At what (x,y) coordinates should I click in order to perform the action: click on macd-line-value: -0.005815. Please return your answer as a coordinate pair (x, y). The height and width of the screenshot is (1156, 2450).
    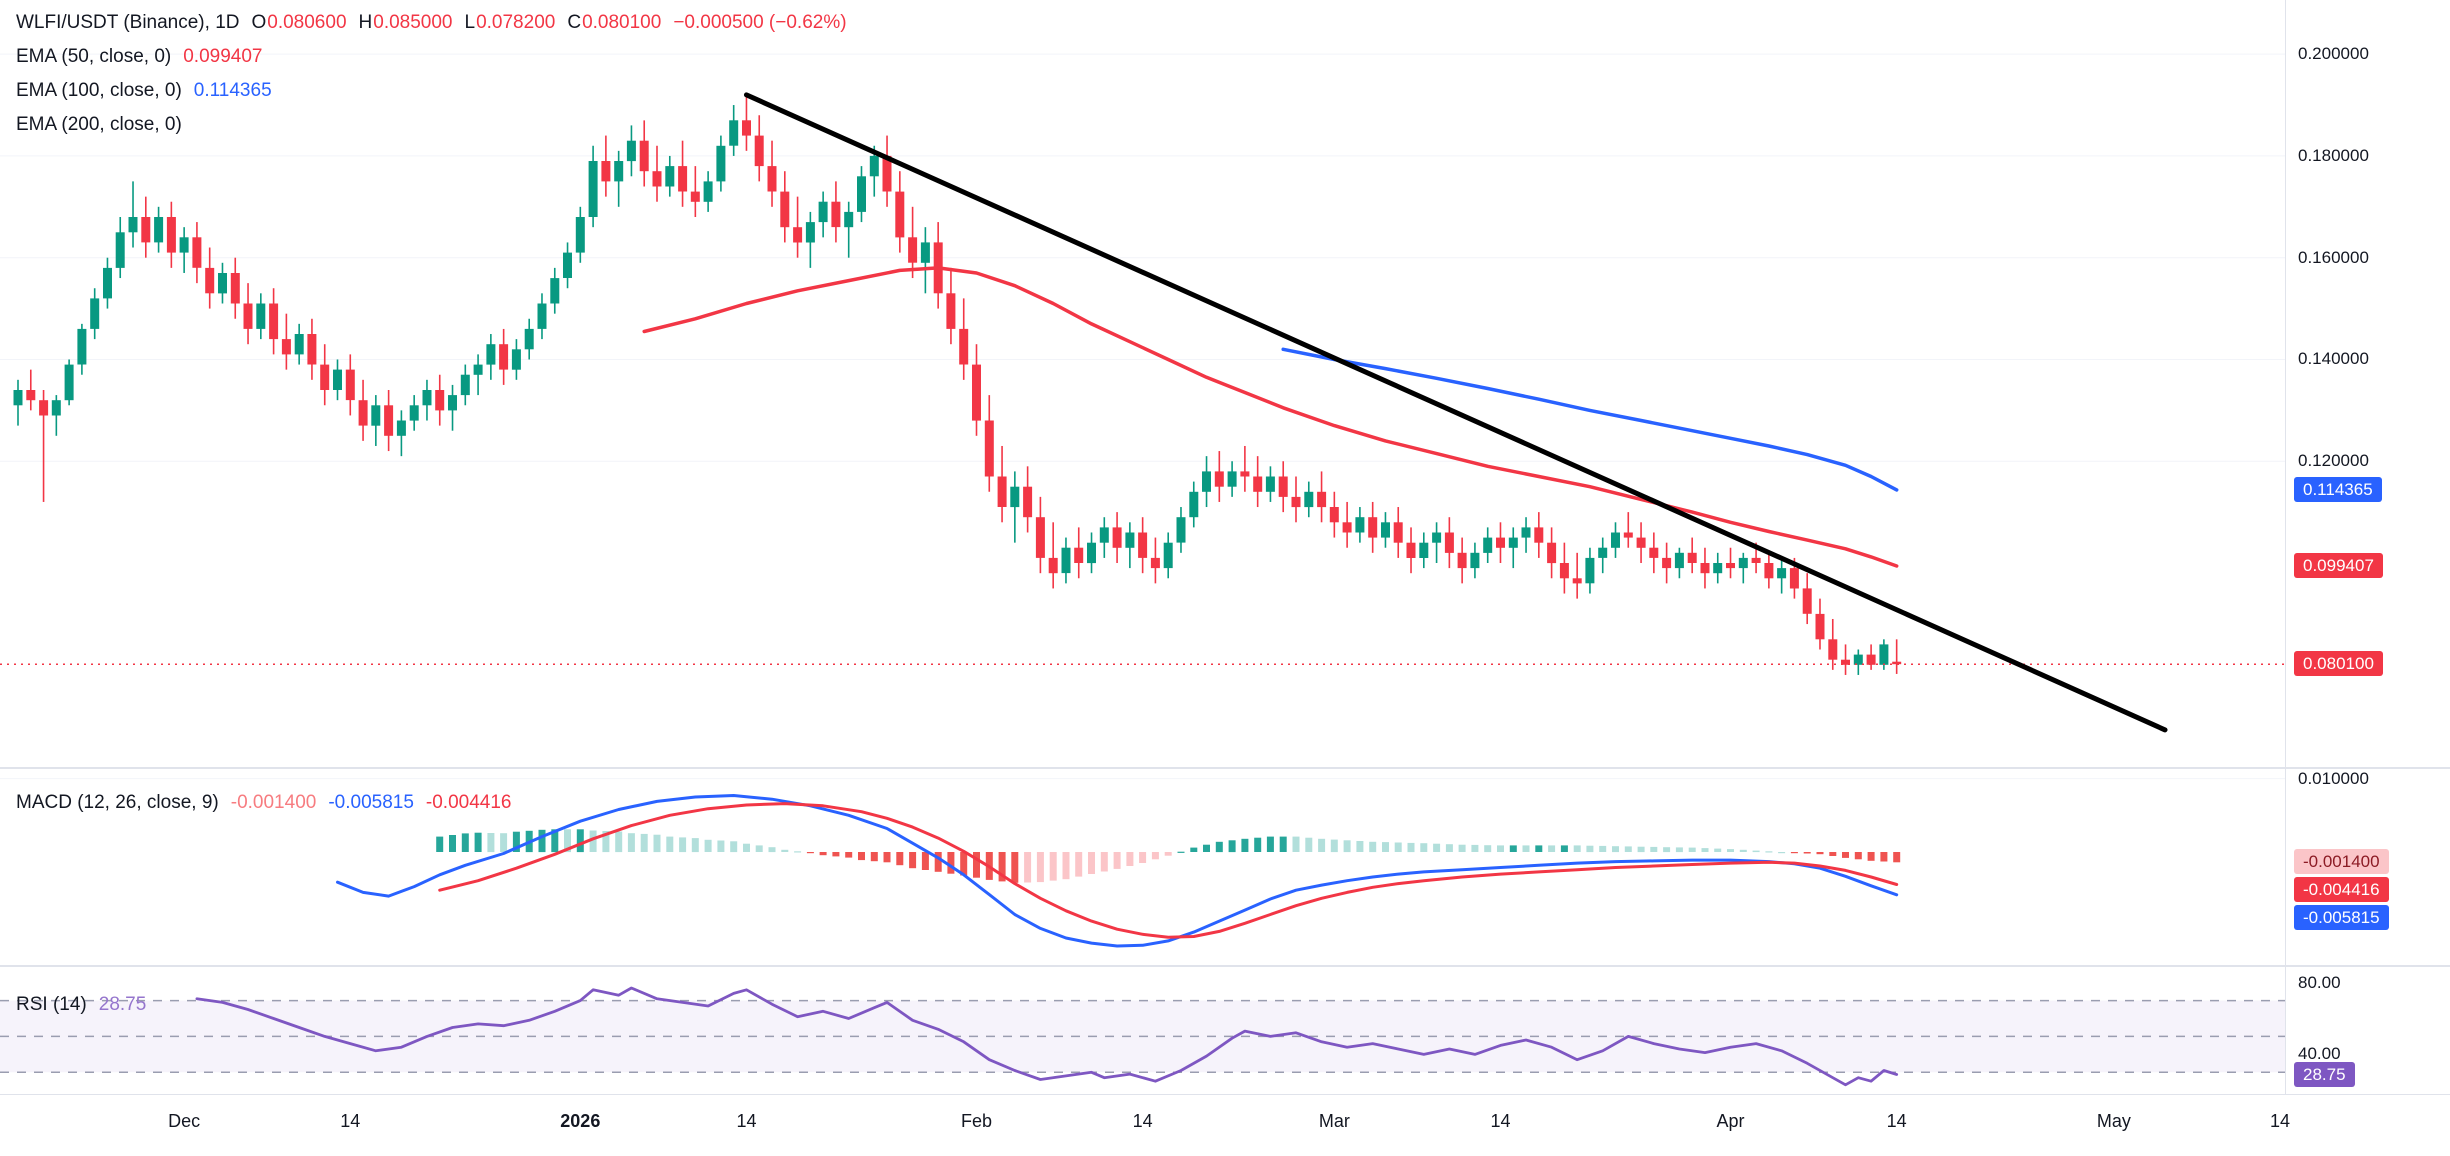
    Looking at the image, I should click on (371, 802).